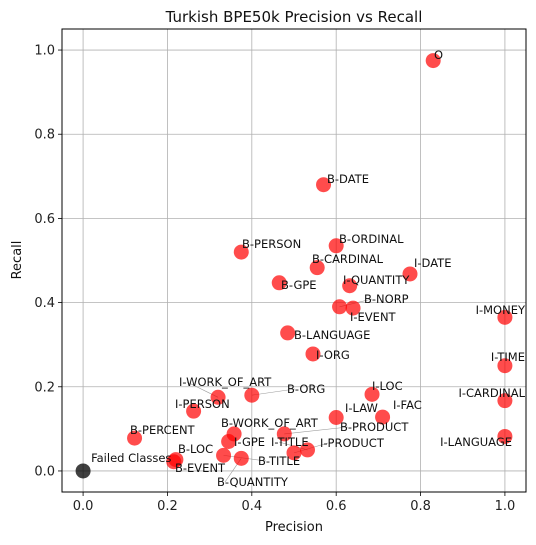  I want to click on y-tick-label: 0.2, so click(44, 387).